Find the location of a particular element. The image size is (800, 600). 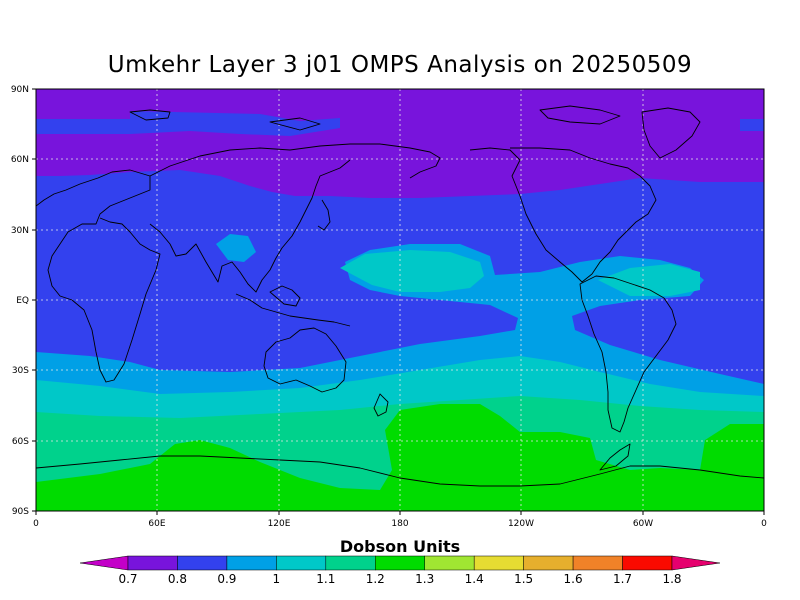

y-axis is located at coordinates (34, 300).